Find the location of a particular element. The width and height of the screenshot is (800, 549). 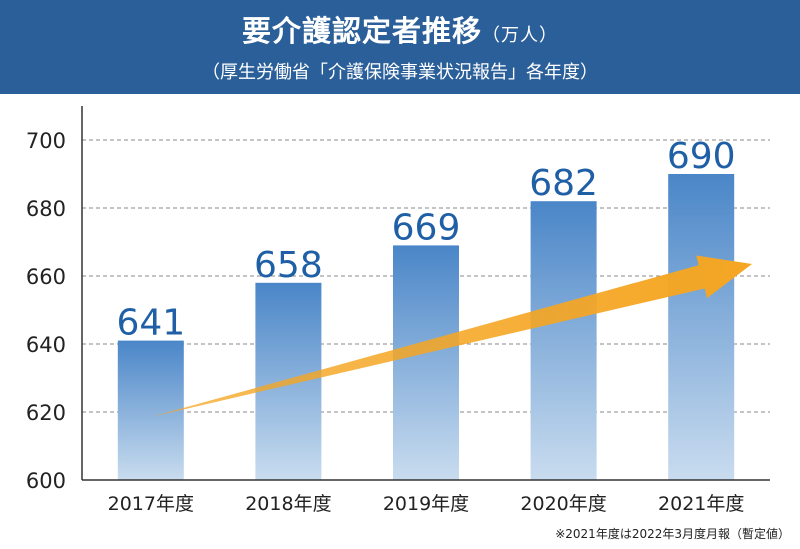

chart-subtitle: （厚生労働省「介護保険事業状況報告」各年度） is located at coordinates (400, 72).